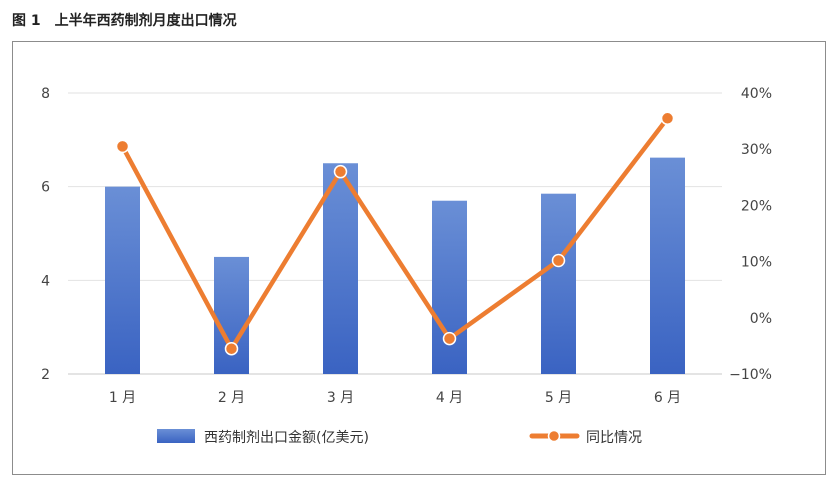 The image size is (828, 482). I want to click on legend-line-marker, so click(554, 436).